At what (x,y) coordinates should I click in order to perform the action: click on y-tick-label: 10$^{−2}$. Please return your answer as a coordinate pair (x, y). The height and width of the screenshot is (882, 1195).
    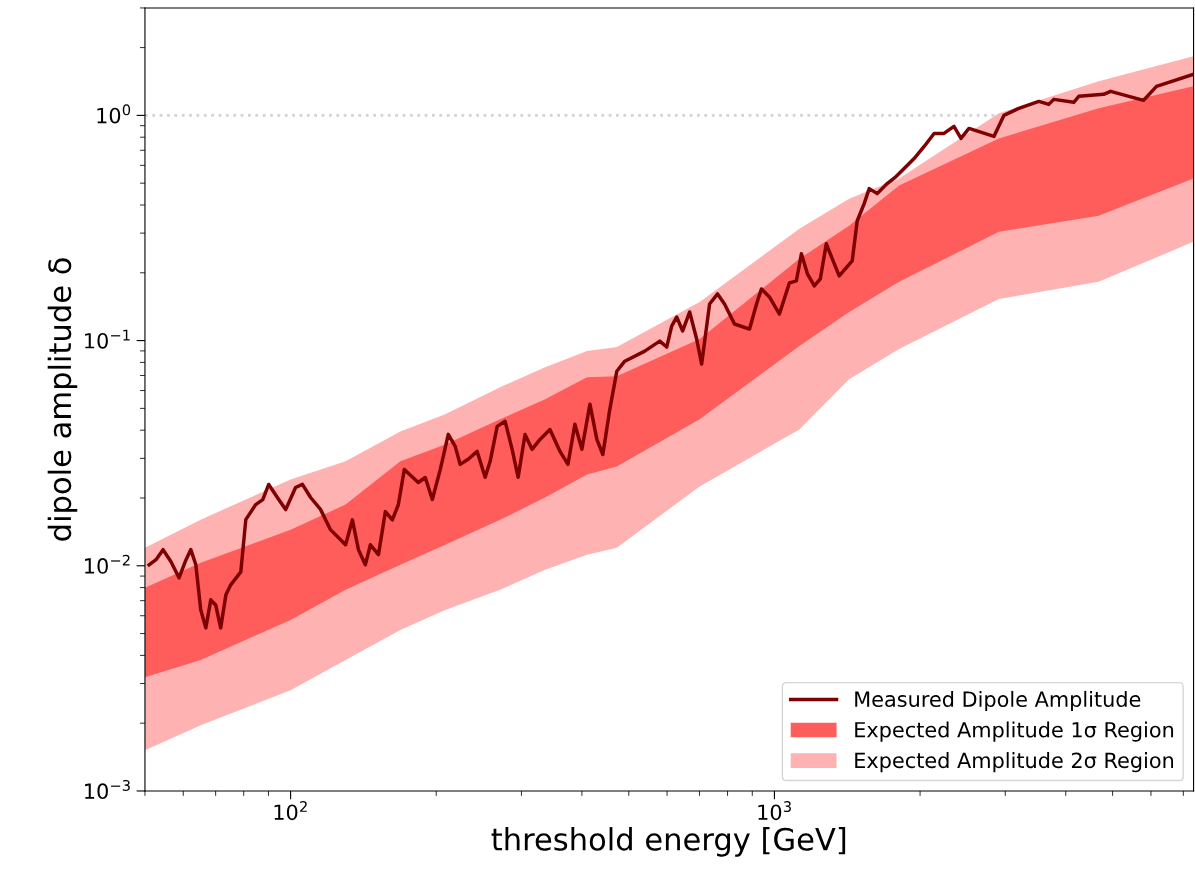
    Looking at the image, I should click on (107, 564).